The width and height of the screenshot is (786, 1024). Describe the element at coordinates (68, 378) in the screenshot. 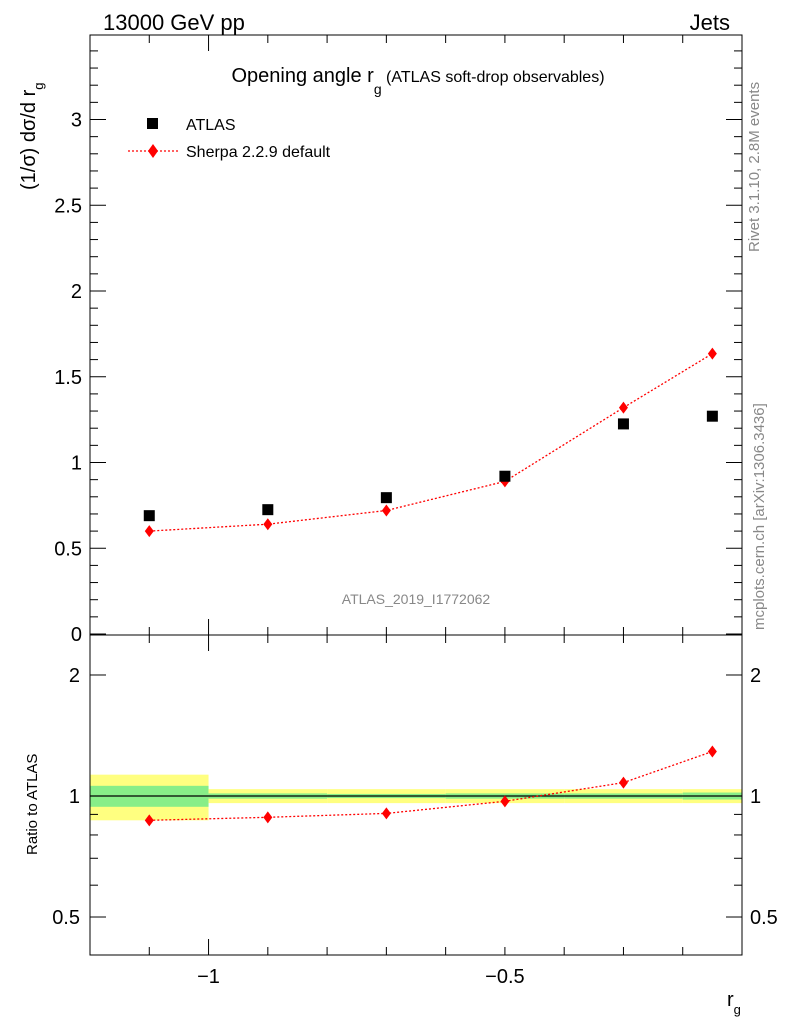

I see `main-y-tick-label: 1.5` at that location.